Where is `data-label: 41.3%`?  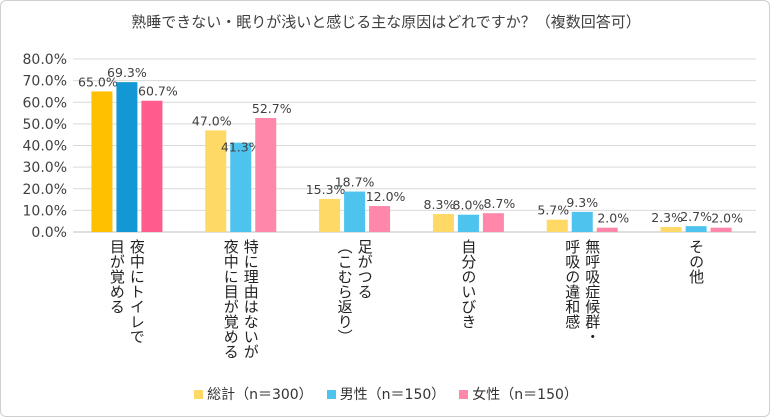 data-label: 41.3% is located at coordinates (241, 147).